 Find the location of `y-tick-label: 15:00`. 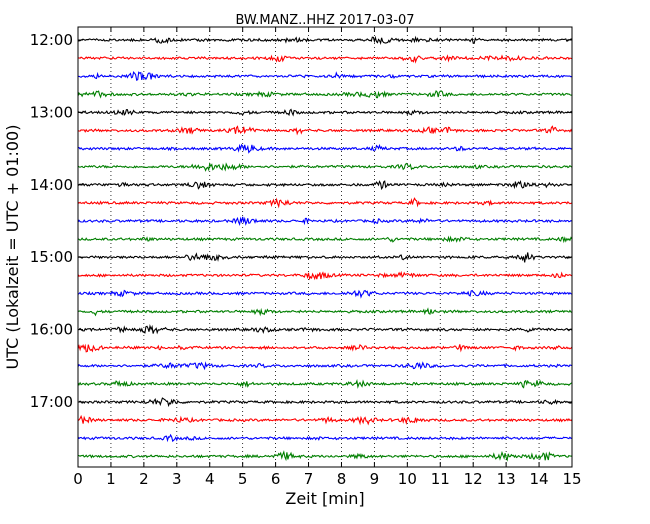

y-tick-label: 15:00 is located at coordinates (51, 257).